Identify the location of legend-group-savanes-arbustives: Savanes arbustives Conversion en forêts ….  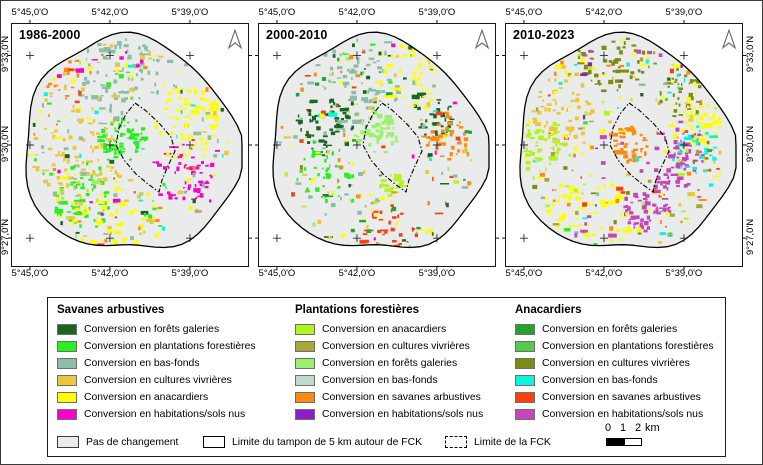
(156, 363).